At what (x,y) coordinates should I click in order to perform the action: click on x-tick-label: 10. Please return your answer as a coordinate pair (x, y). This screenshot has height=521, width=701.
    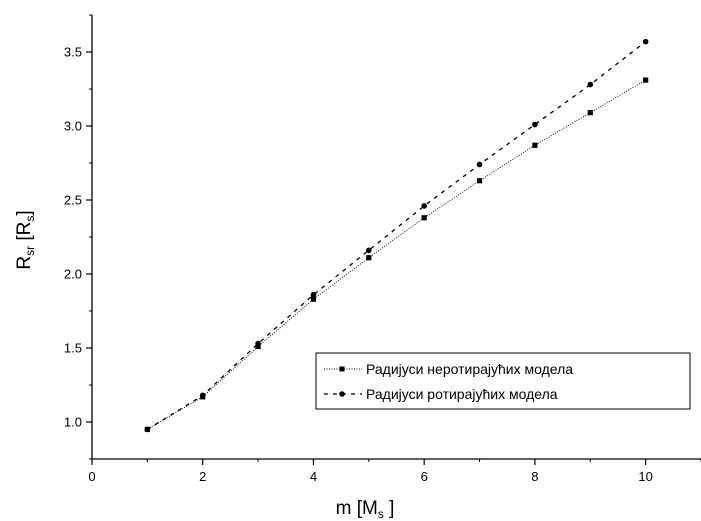
    Looking at the image, I should click on (645, 476).